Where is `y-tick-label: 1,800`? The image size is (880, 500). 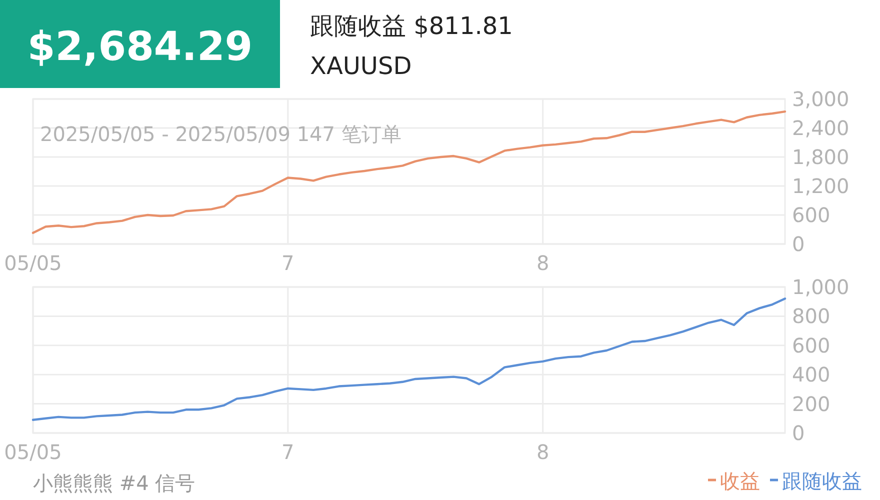
y-tick-label: 1,800 is located at coordinates (821, 157).